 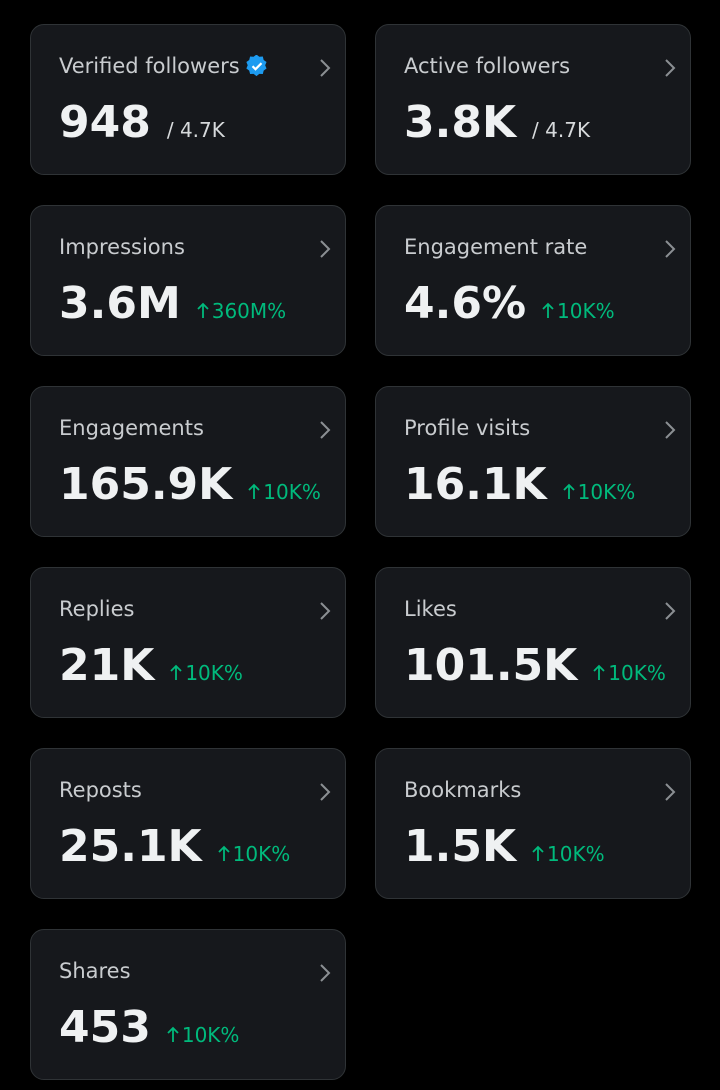 I want to click on value-row: 1.5K 10K%, so click(x=547, y=847).